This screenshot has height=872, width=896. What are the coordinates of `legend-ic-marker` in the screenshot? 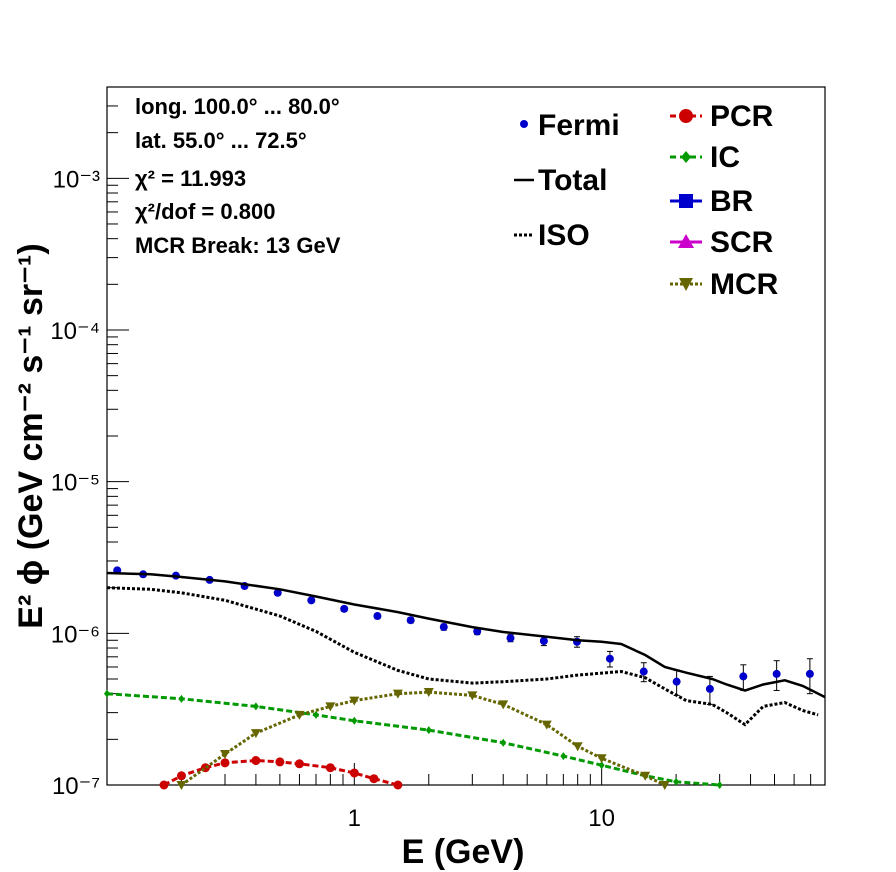 It's located at (686, 157).